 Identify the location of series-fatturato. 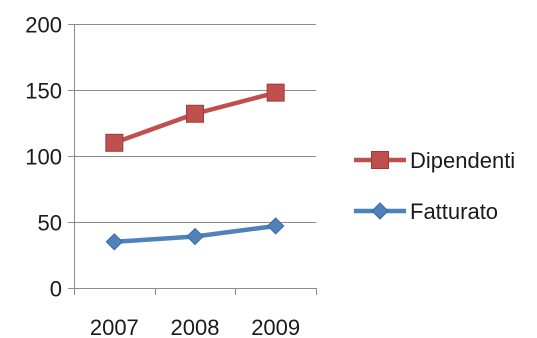
(195, 234).